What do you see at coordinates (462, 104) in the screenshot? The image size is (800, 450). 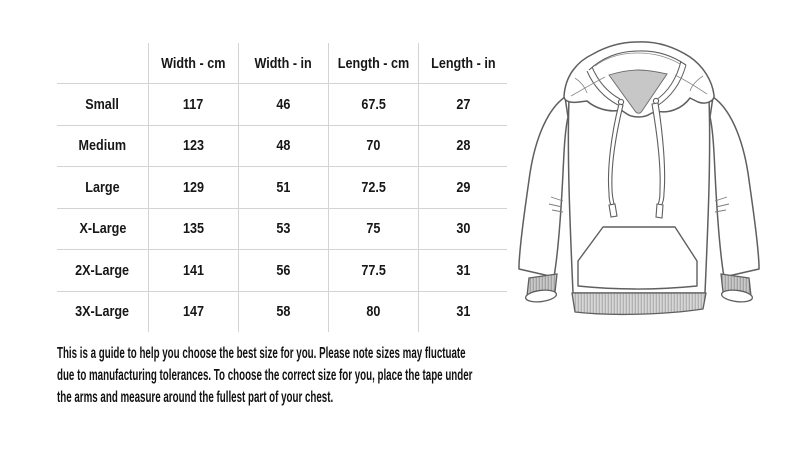 I see `table-cell: 27` at bounding box center [462, 104].